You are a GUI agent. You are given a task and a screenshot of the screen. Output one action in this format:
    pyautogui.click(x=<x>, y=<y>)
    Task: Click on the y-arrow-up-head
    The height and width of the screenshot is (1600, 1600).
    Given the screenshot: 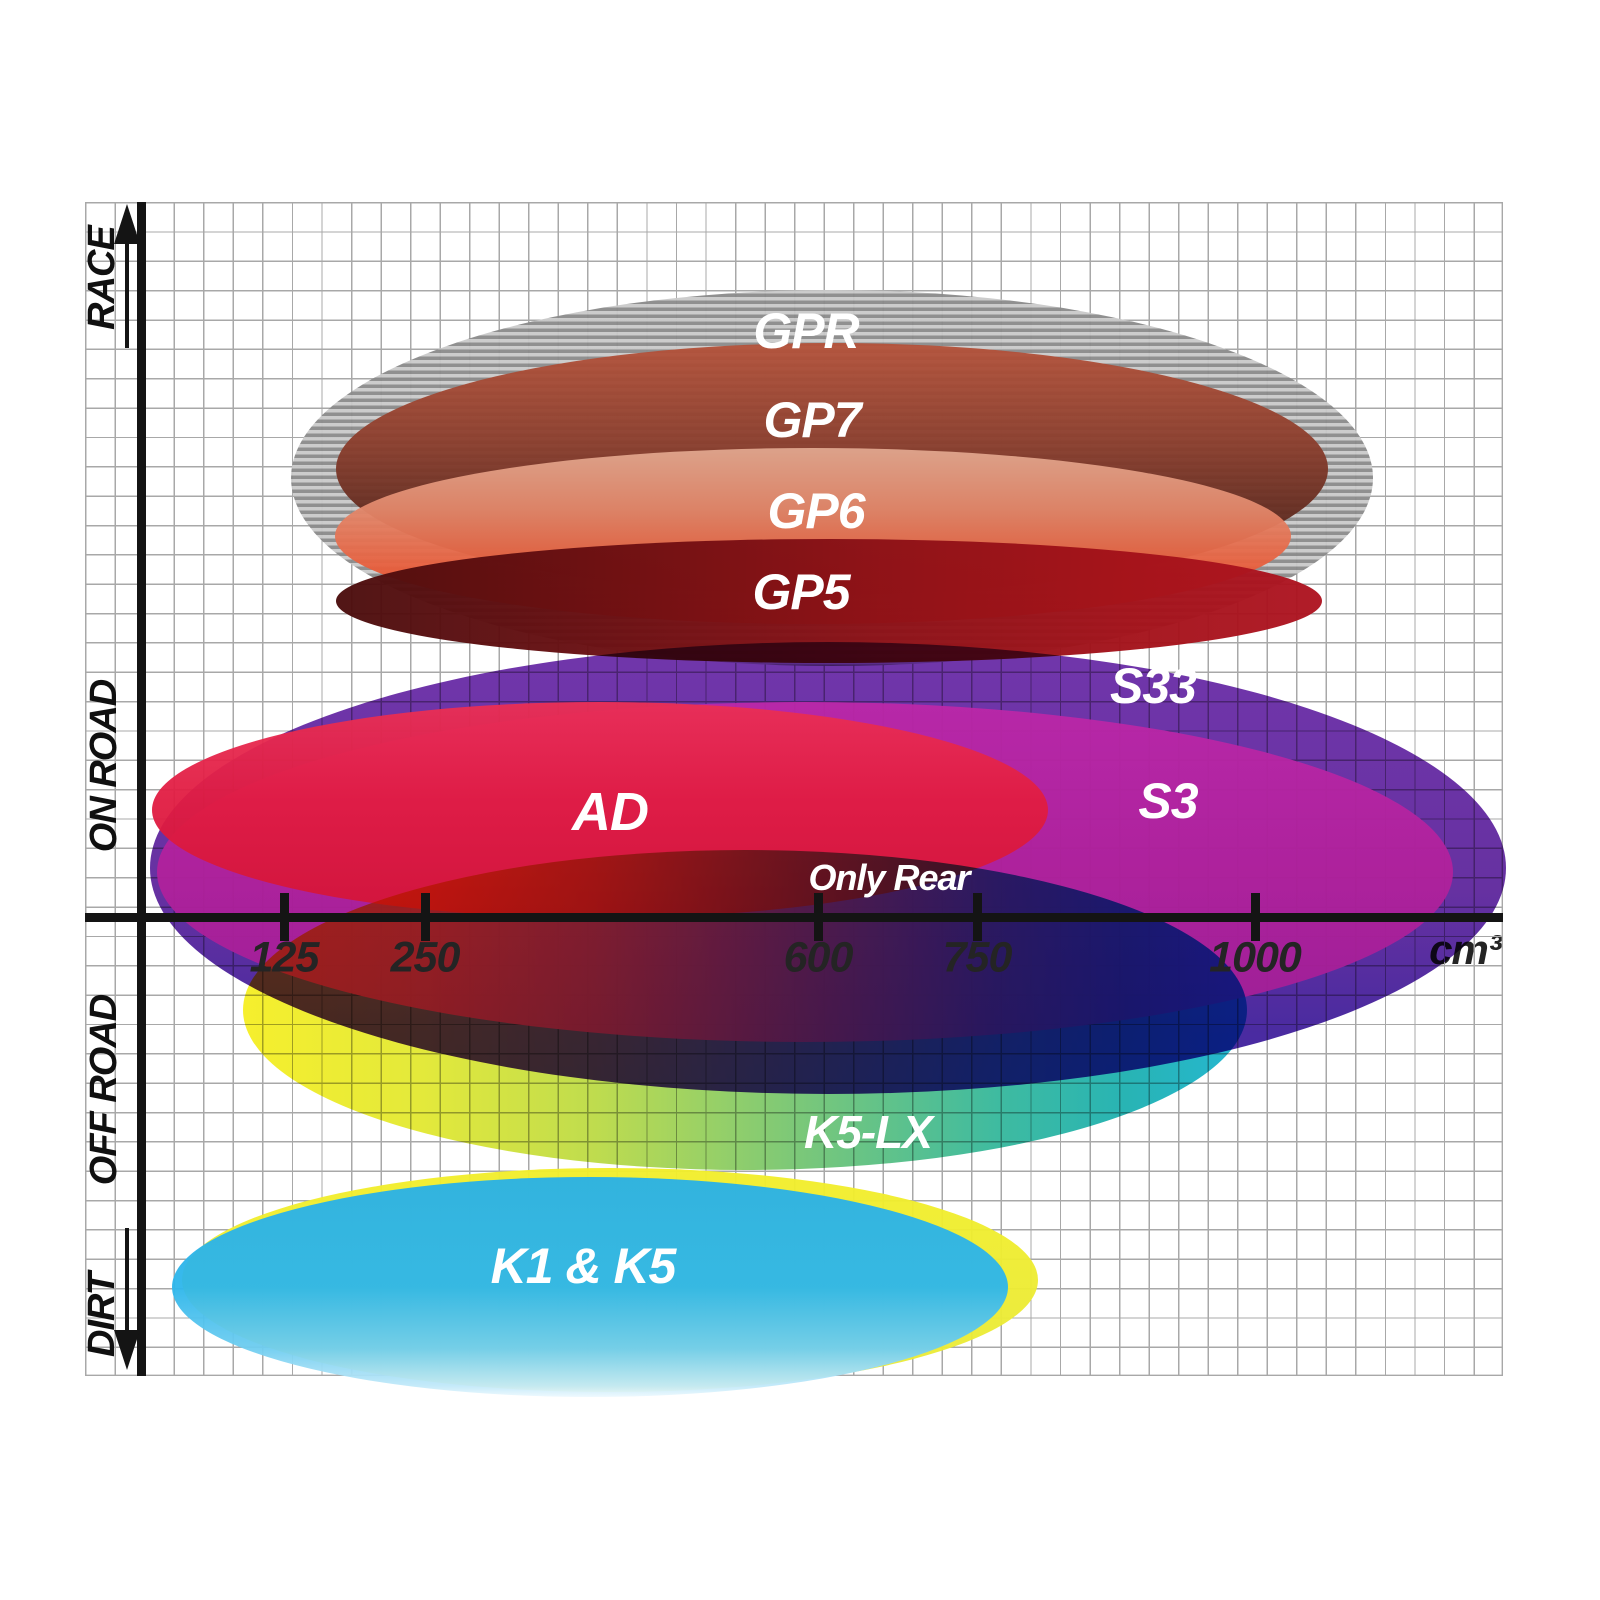 What is the action you would take?
    pyautogui.click(x=127, y=224)
    